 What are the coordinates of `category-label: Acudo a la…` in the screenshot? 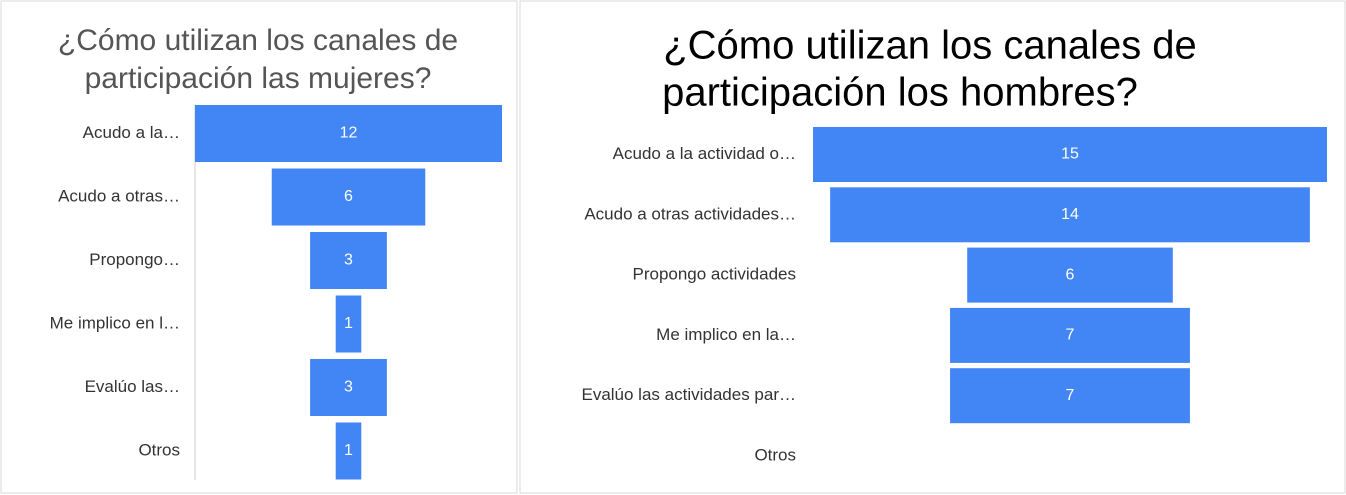 It's located at (131, 132).